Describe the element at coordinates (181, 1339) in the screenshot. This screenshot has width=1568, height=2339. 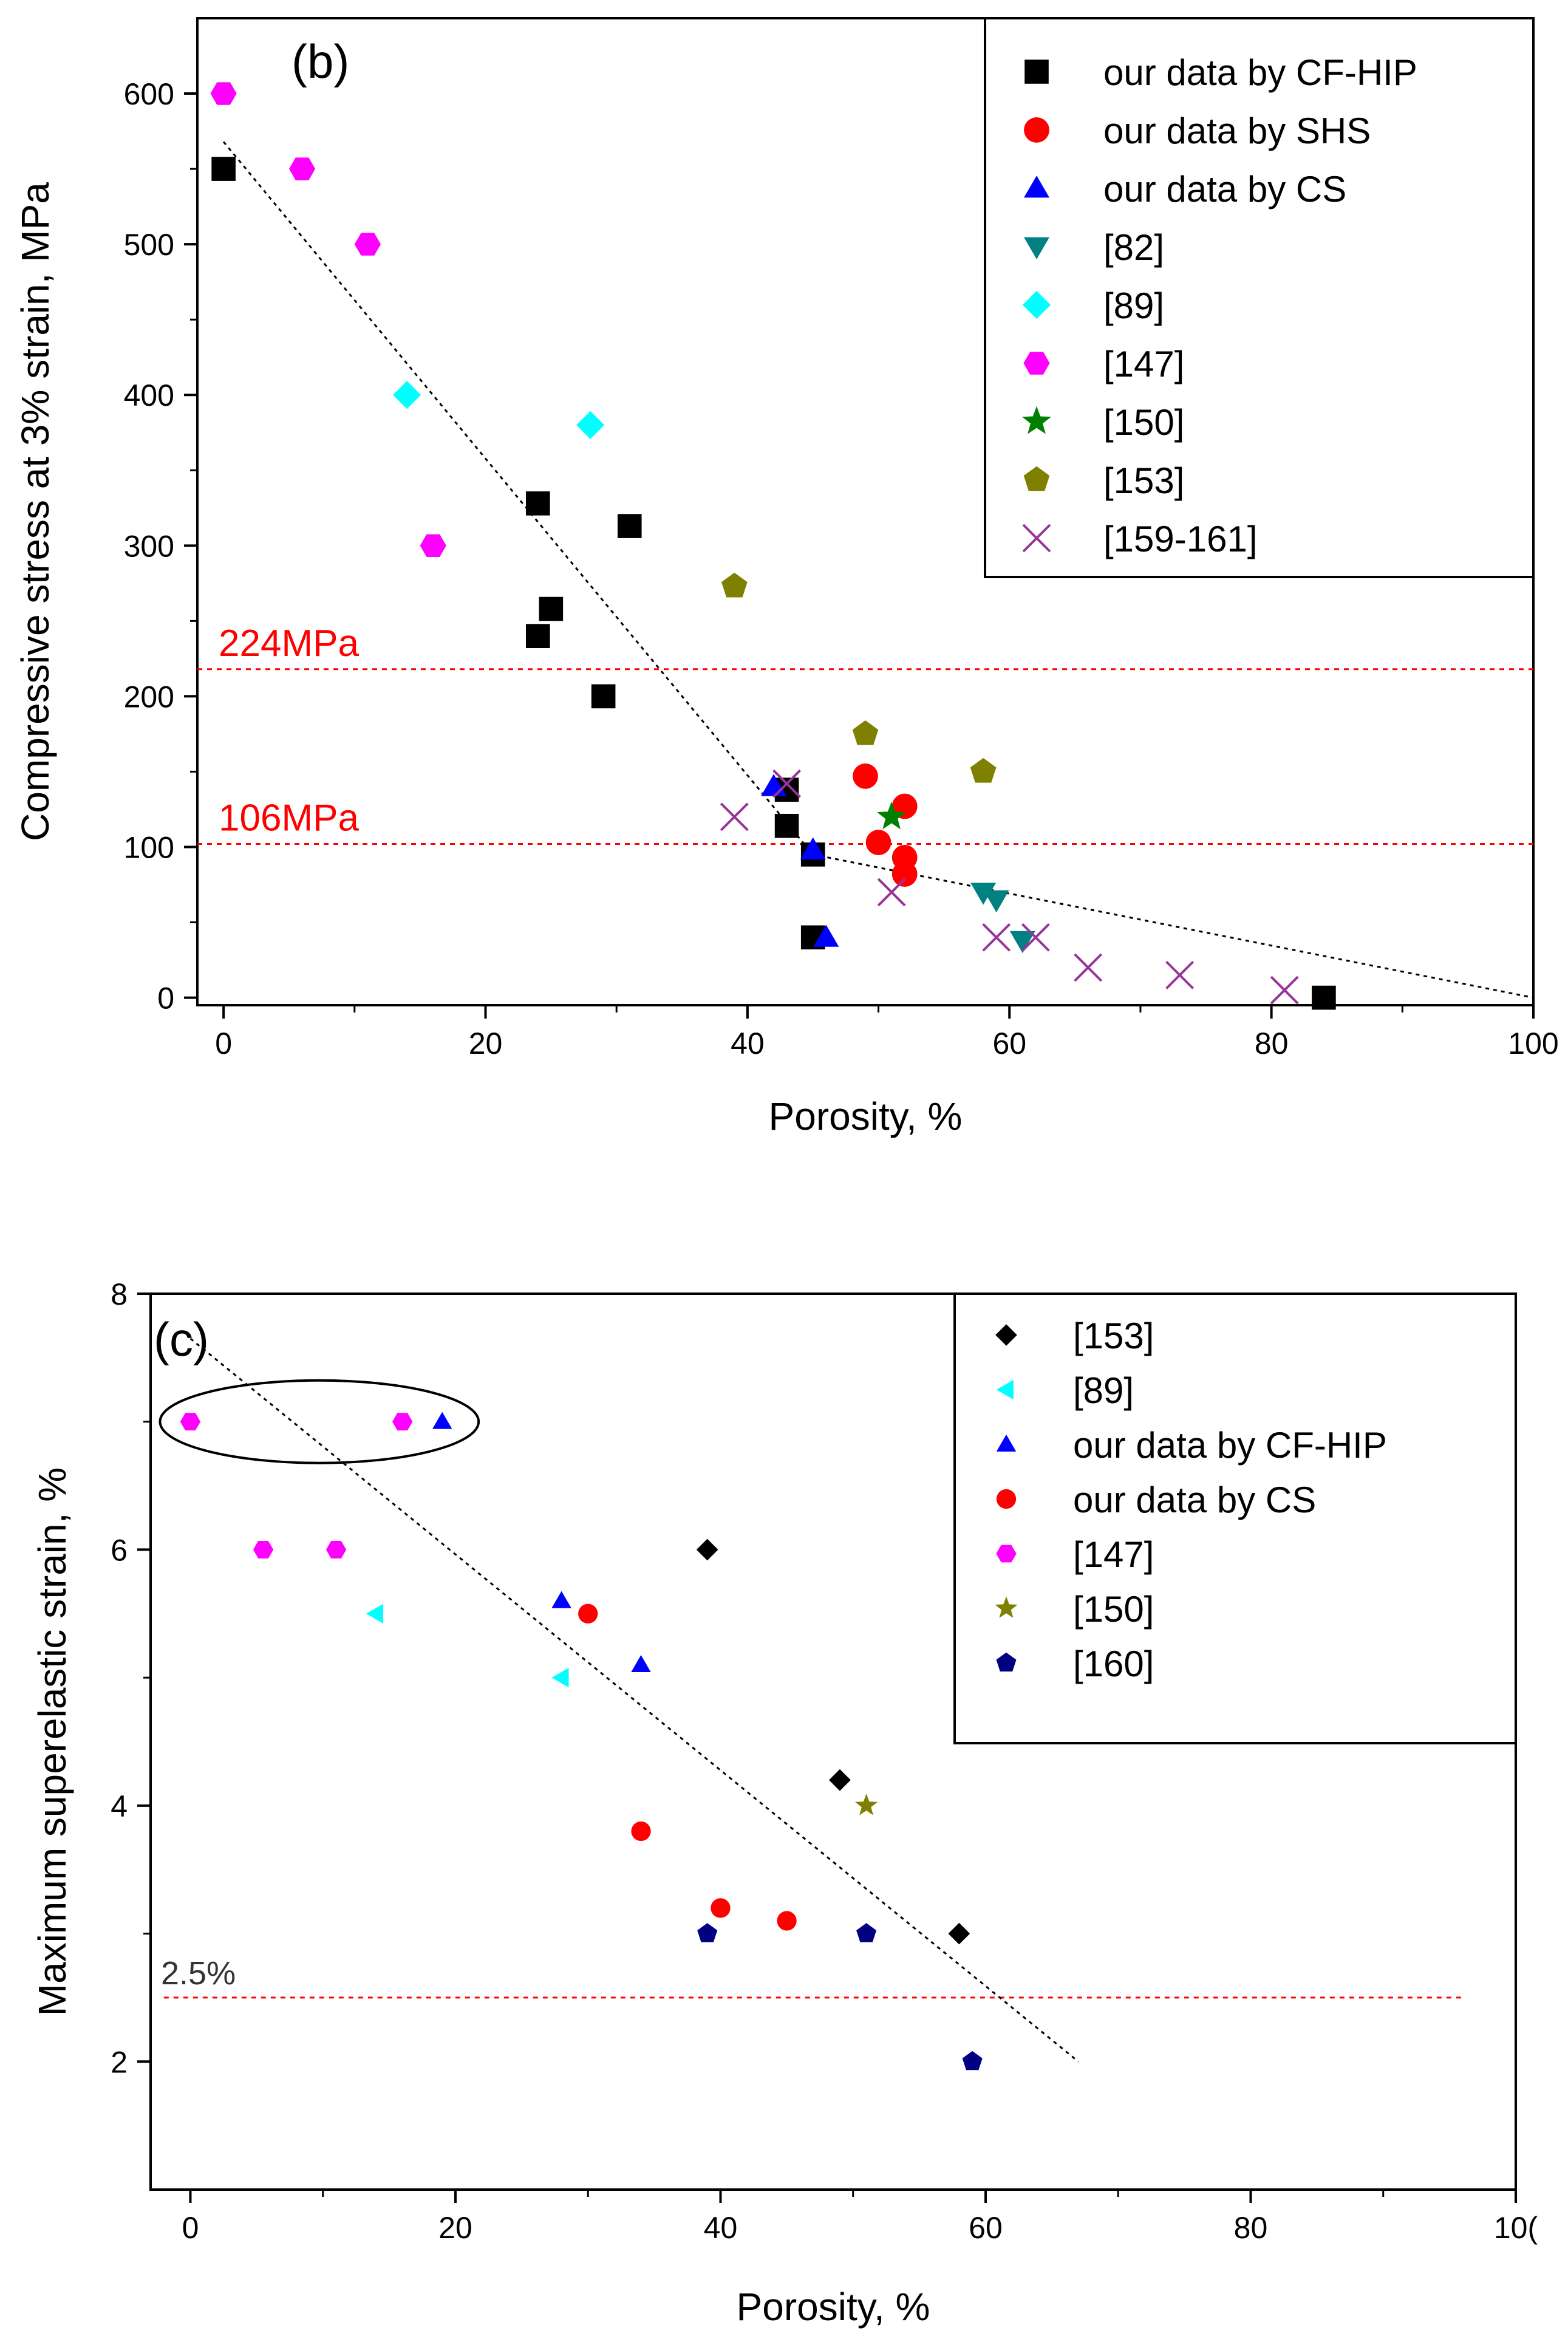
I see `panel-label: (c)` at that location.